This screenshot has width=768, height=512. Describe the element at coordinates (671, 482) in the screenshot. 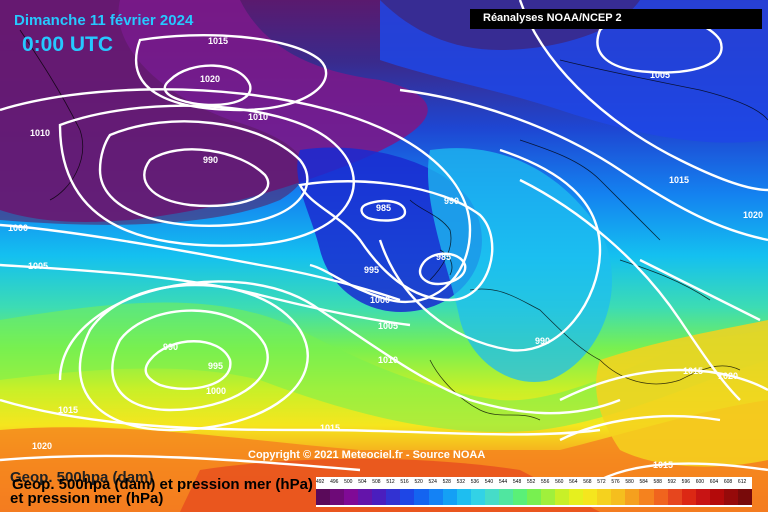

I see `scale-tick-label: 592` at that location.